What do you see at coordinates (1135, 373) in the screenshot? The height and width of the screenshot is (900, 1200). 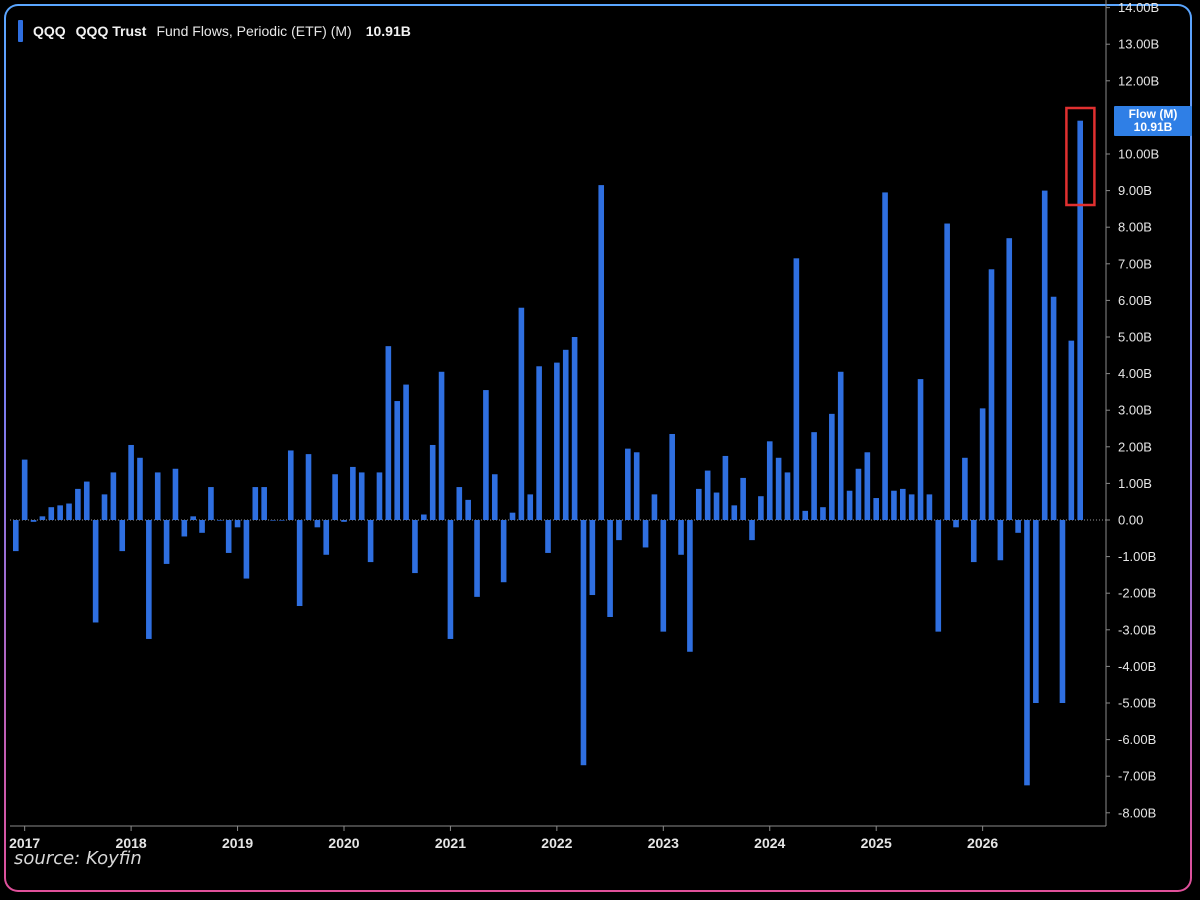 I see `y-tick-label: 4.00B` at bounding box center [1135, 373].